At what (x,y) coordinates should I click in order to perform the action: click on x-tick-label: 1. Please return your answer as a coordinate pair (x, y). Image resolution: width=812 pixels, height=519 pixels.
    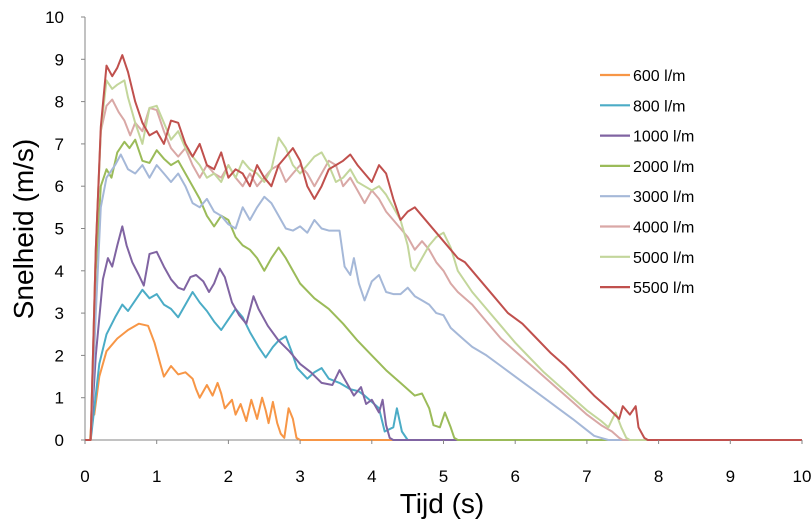
    Looking at the image, I should click on (156, 476).